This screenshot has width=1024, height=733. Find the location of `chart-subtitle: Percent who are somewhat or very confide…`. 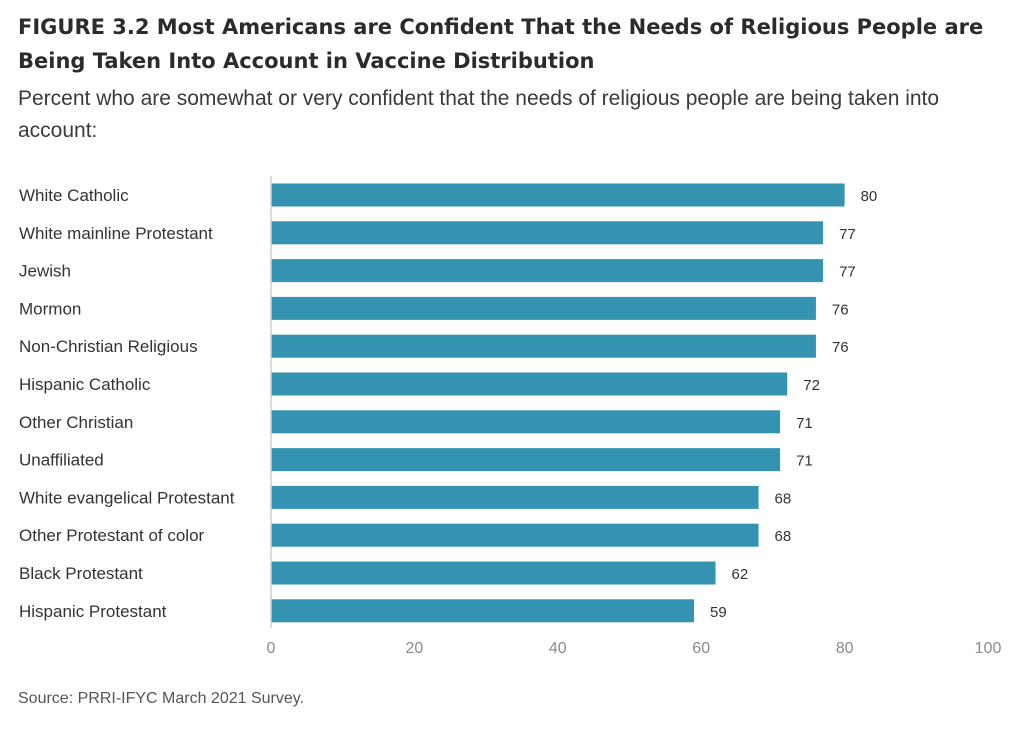

chart-subtitle: Percent who are somewhat or very confide… is located at coordinates (479, 114).